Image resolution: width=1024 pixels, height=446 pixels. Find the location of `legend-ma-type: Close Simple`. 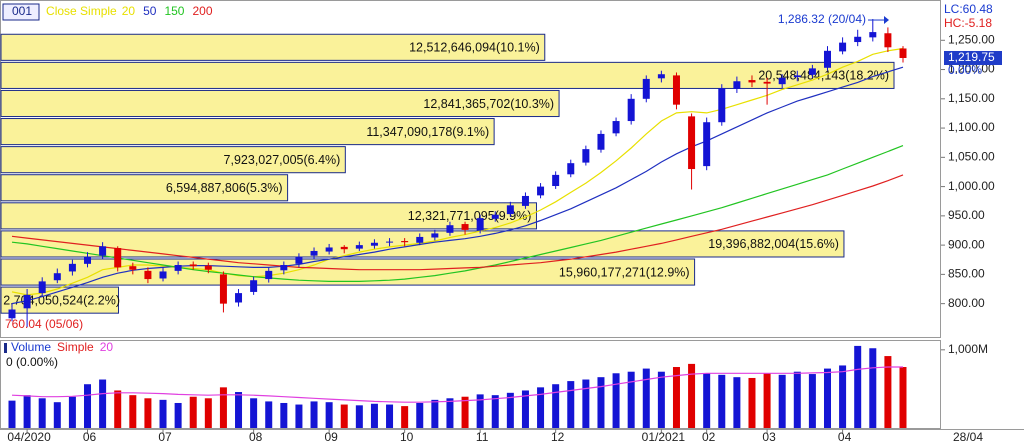

legend-ma-type: Close Simple is located at coordinates (81, 11).